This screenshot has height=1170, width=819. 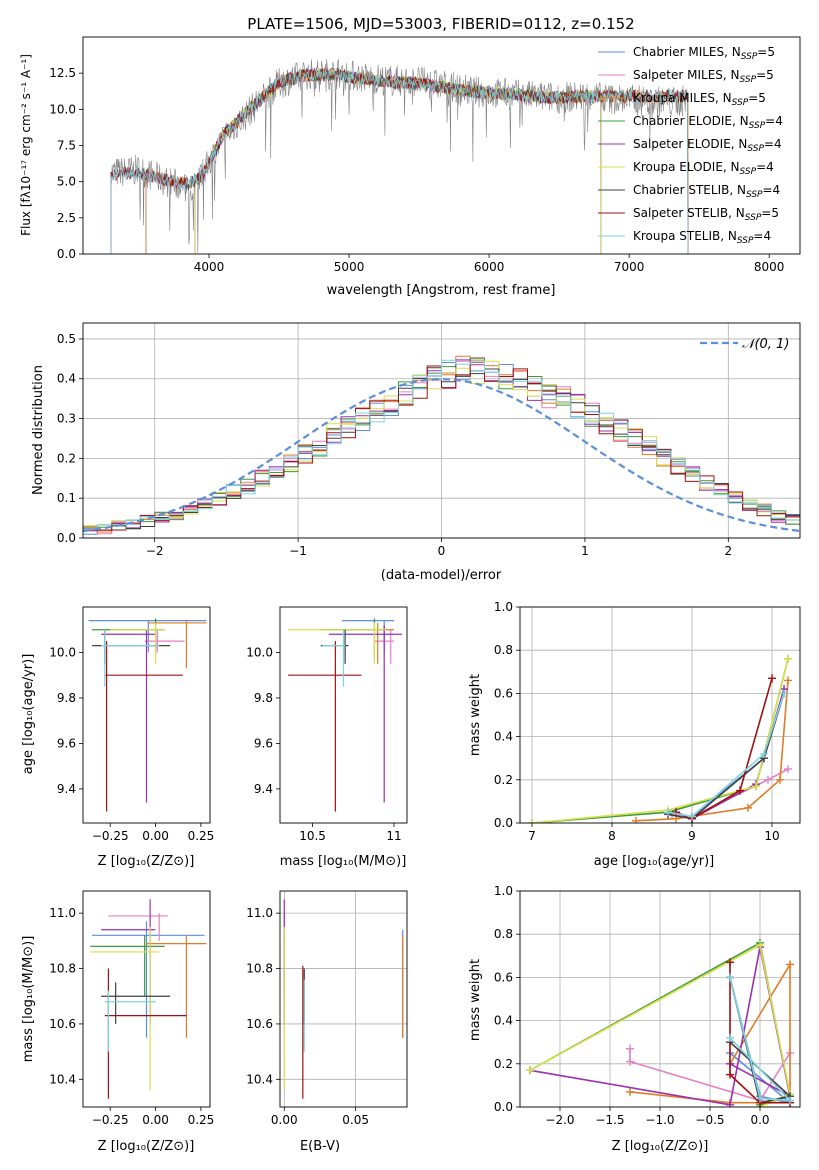 I want to click on y-tick-label: 5.0, so click(x=66, y=182).